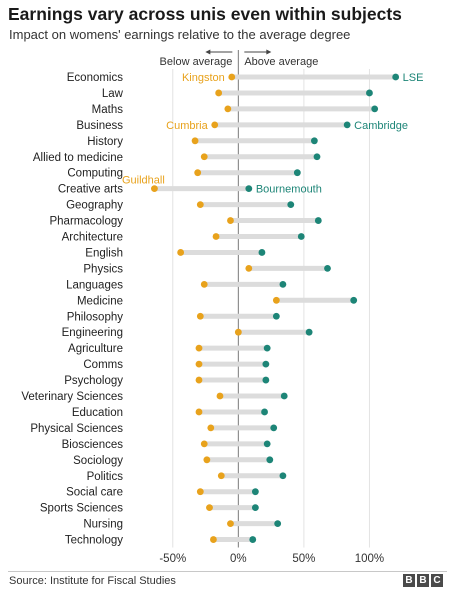 The image size is (455, 599). I want to click on subject-label: Comms, so click(103, 365).